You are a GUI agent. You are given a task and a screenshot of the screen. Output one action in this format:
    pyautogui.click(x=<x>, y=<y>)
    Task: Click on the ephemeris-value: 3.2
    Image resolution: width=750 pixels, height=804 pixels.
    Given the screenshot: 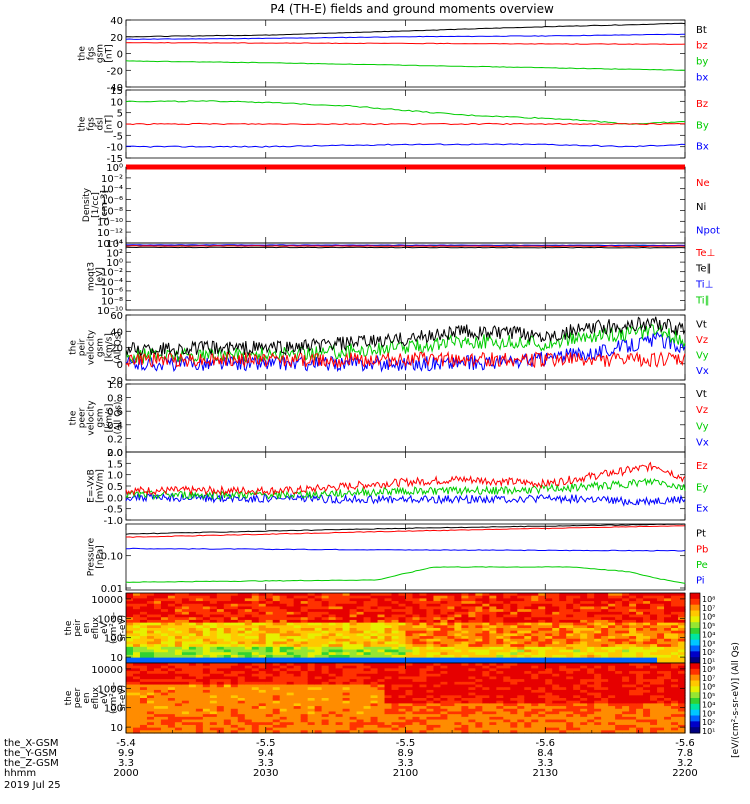 What is the action you would take?
    pyautogui.click(x=685, y=763)
    